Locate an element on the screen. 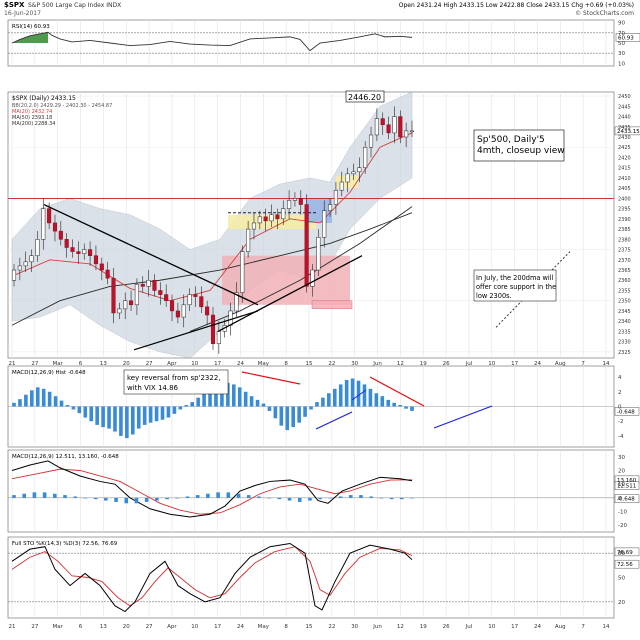 The height and width of the screenshot is (640, 640). macd2-tick-label: -10 is located at coordinates (622, 513).